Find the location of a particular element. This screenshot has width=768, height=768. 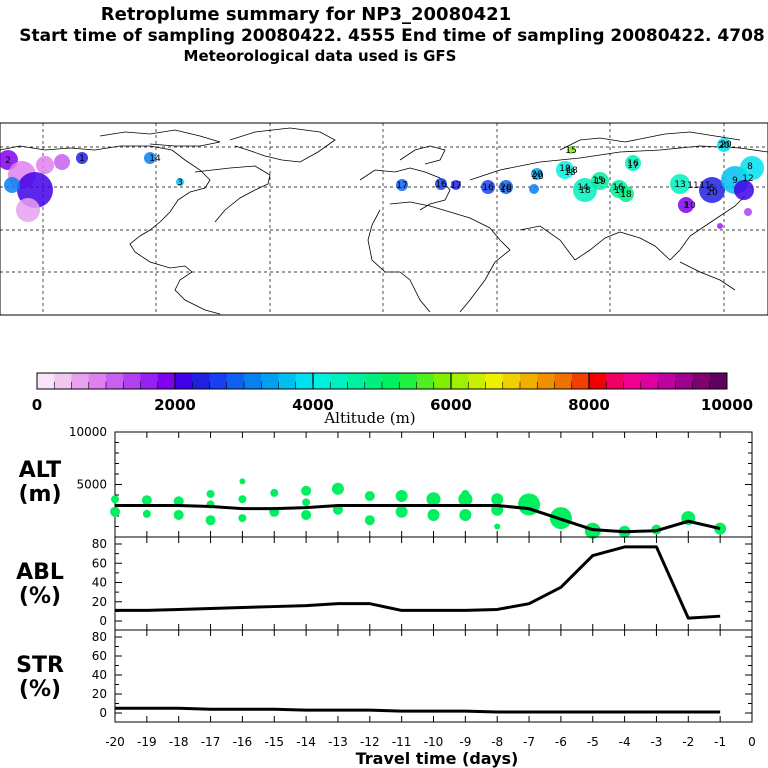

panel-ylabel: STR is located at coordinates (40, 665).